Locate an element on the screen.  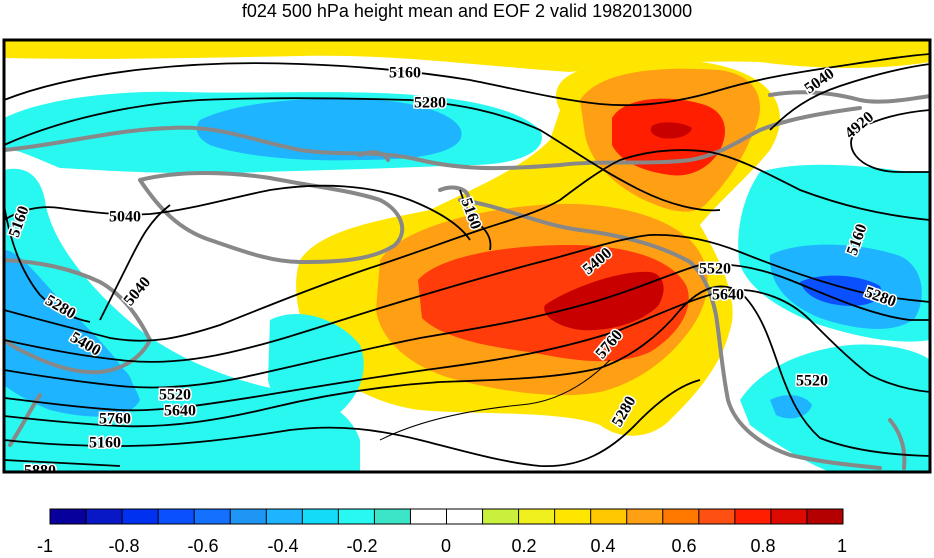
coastline-arctic is located at coordinates (433, 138).